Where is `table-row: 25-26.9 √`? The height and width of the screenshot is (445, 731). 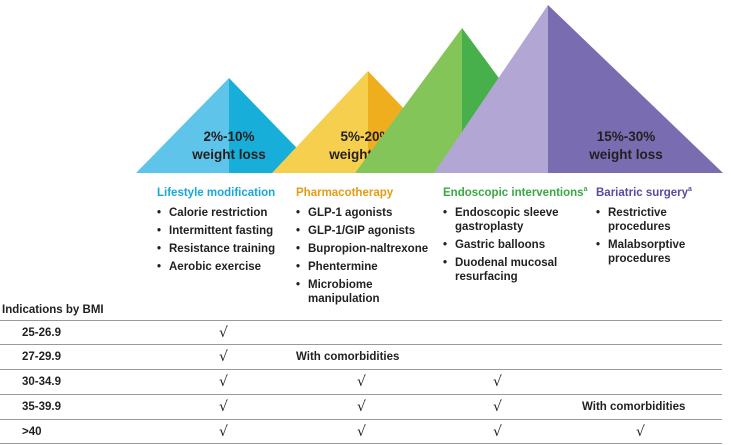
table-row: 25-26.9 √ is located at coordinates (361, 333).